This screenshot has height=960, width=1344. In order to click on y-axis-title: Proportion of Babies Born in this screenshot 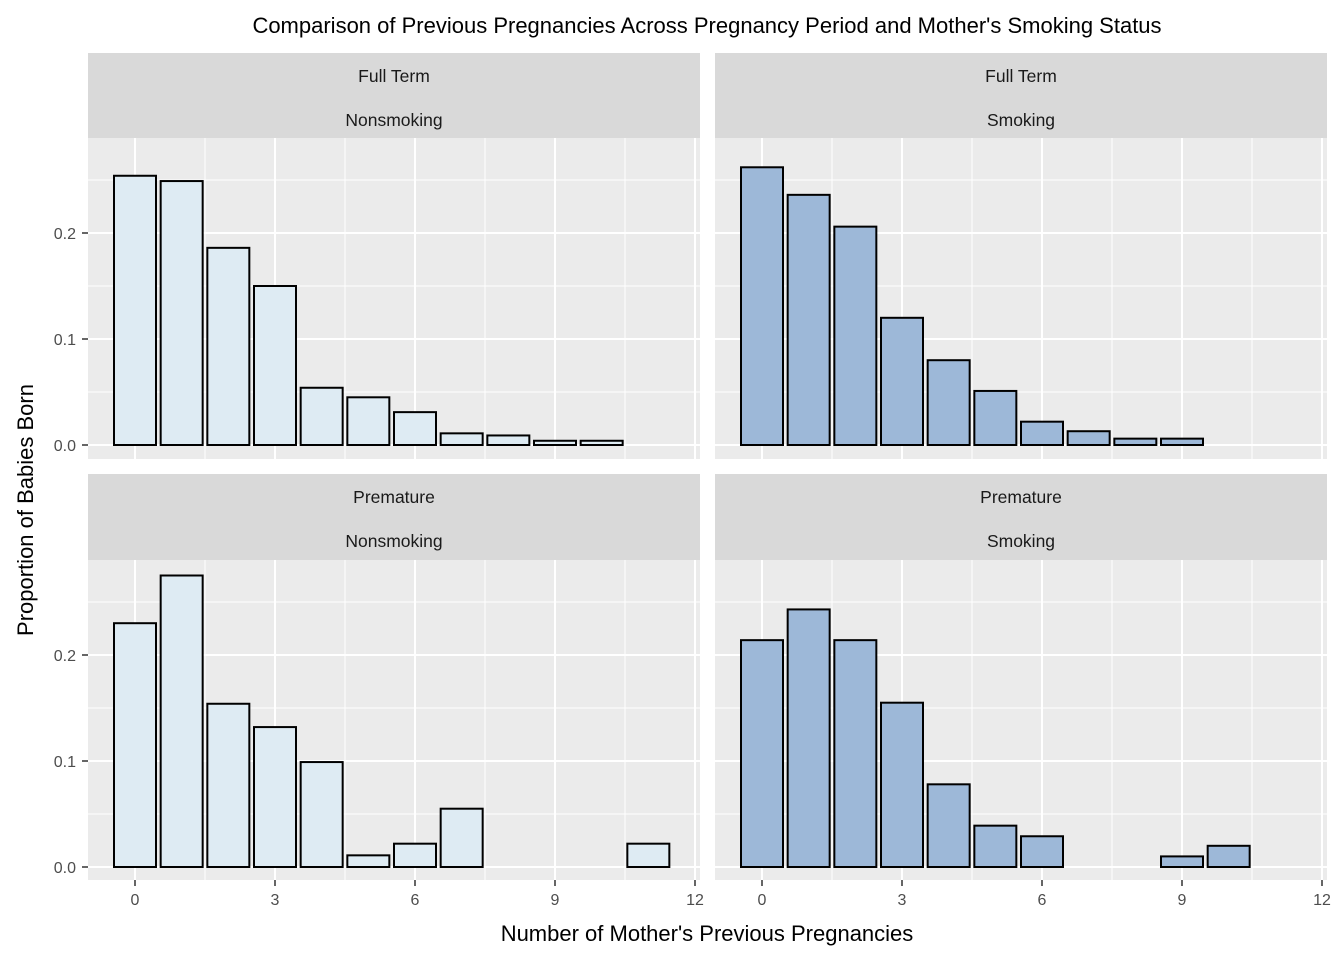, I will do `click(25, 510)`.